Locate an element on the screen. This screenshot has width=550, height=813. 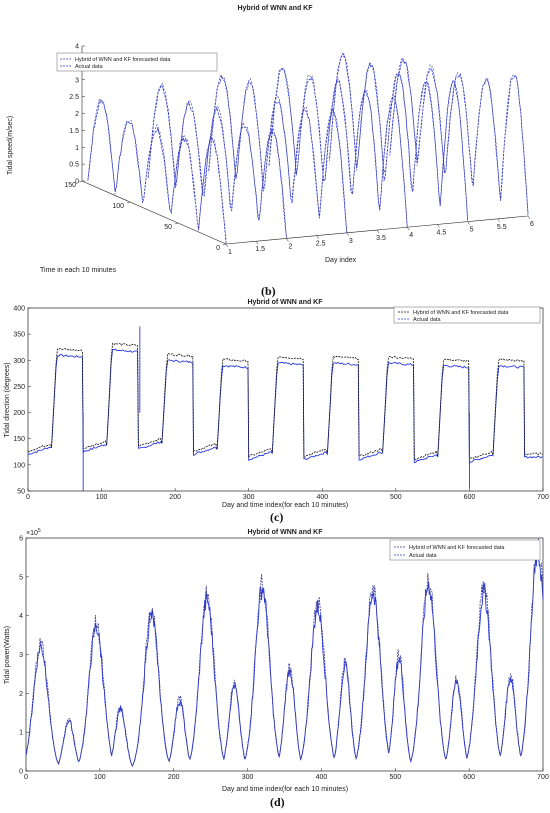
z-tick-label: 0 is located at coordinates (77, 182).